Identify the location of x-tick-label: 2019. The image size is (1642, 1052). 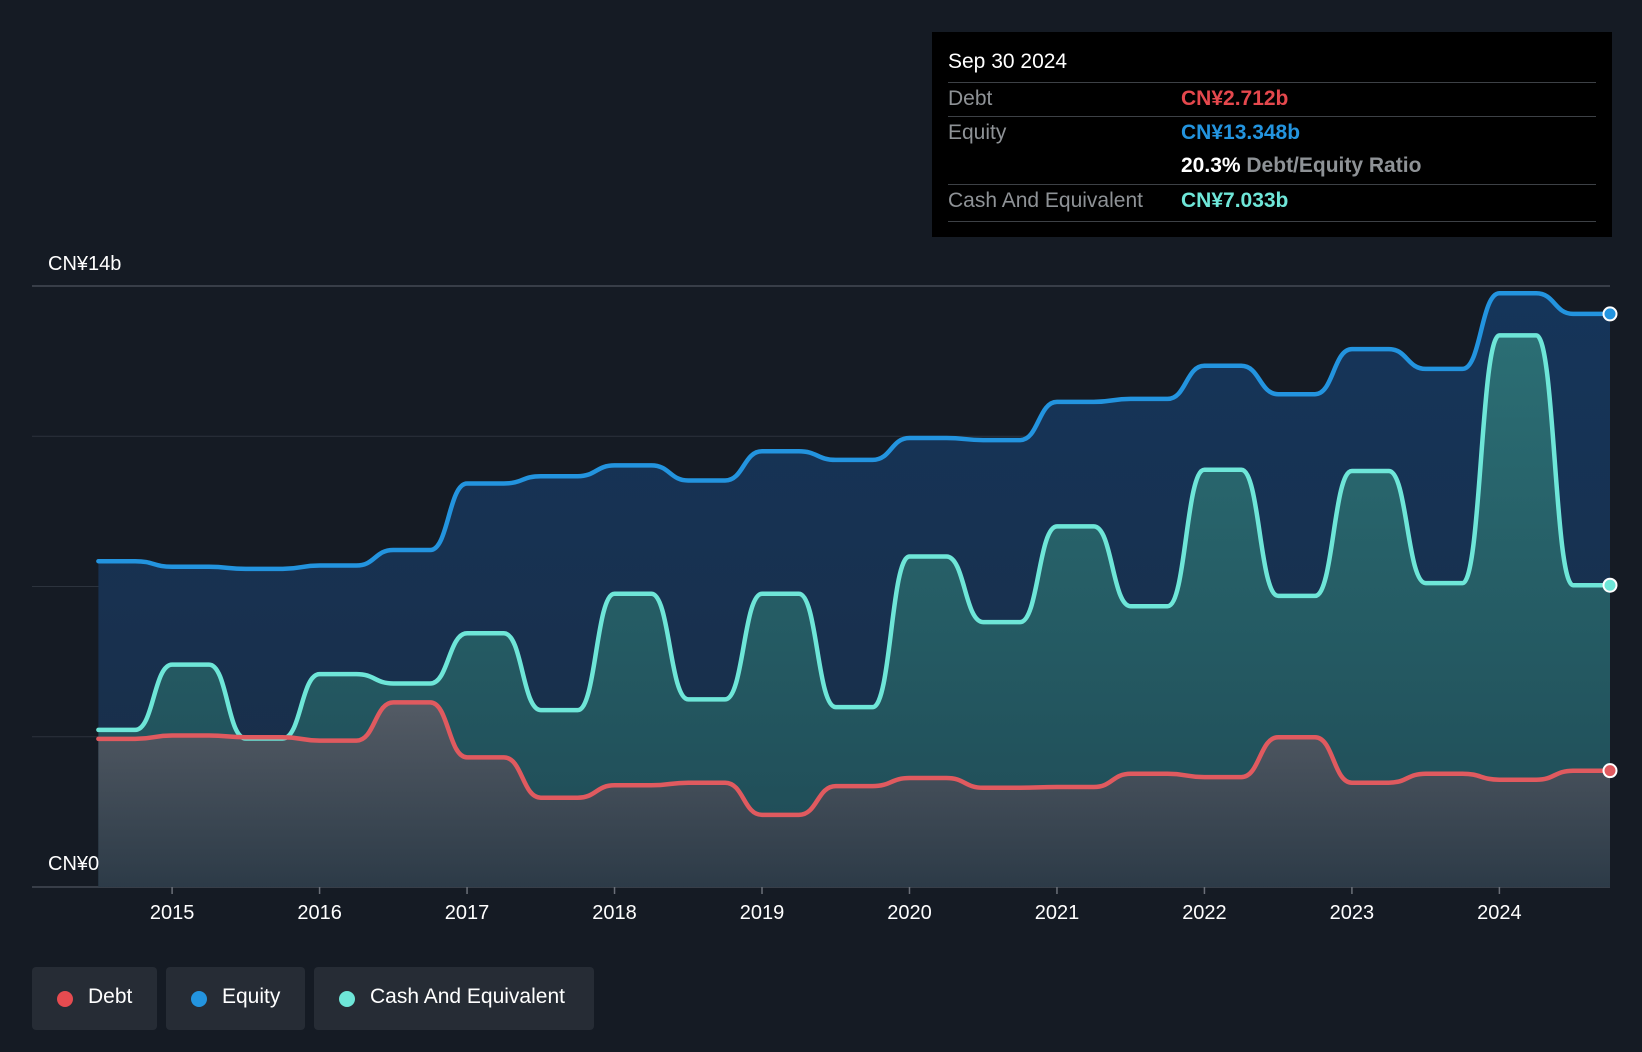
(762, 913).